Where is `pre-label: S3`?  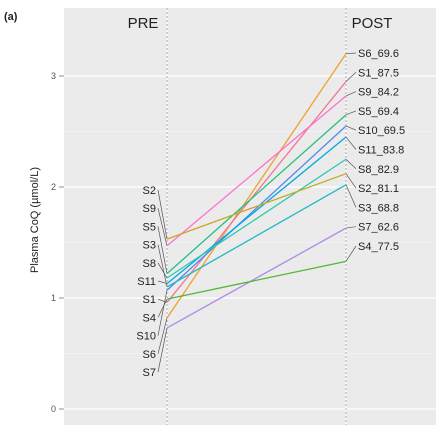 pre-label: S3 is located at coordinates (149, 246).